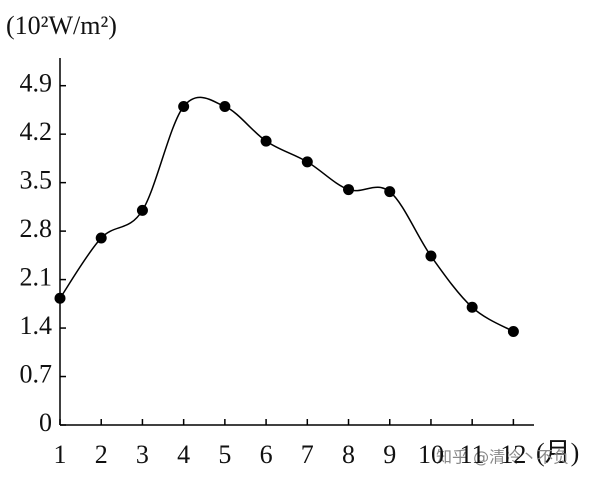 The image size is (600, 482). What do you see at coordinates (472, 454) in the screenshot?
I see `x-tick-label: 11` at bounding box center [472, 454].